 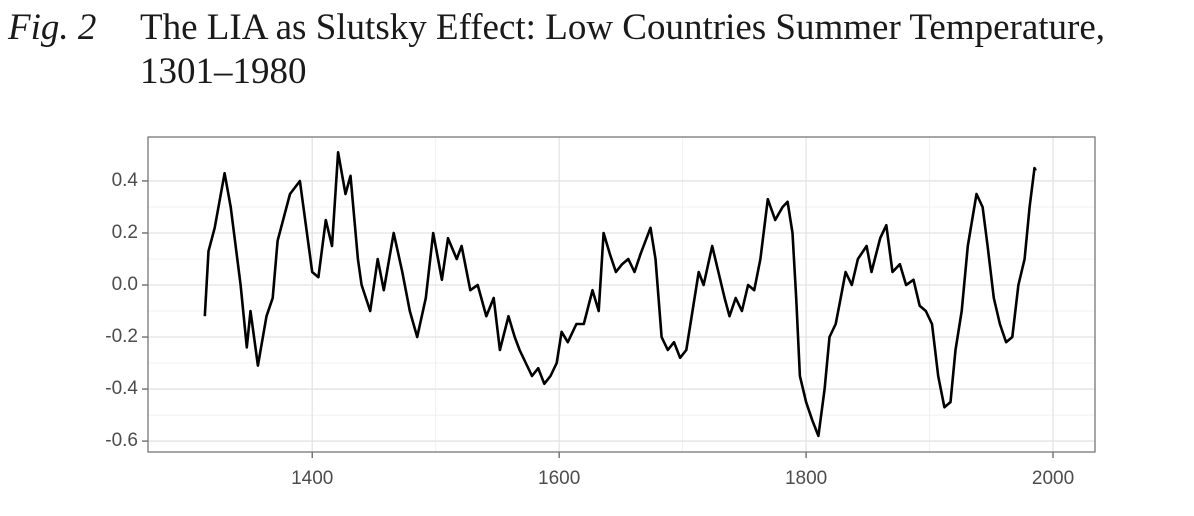 I want to click on y-tick-label: 0.4, so click(x=125, y=180).